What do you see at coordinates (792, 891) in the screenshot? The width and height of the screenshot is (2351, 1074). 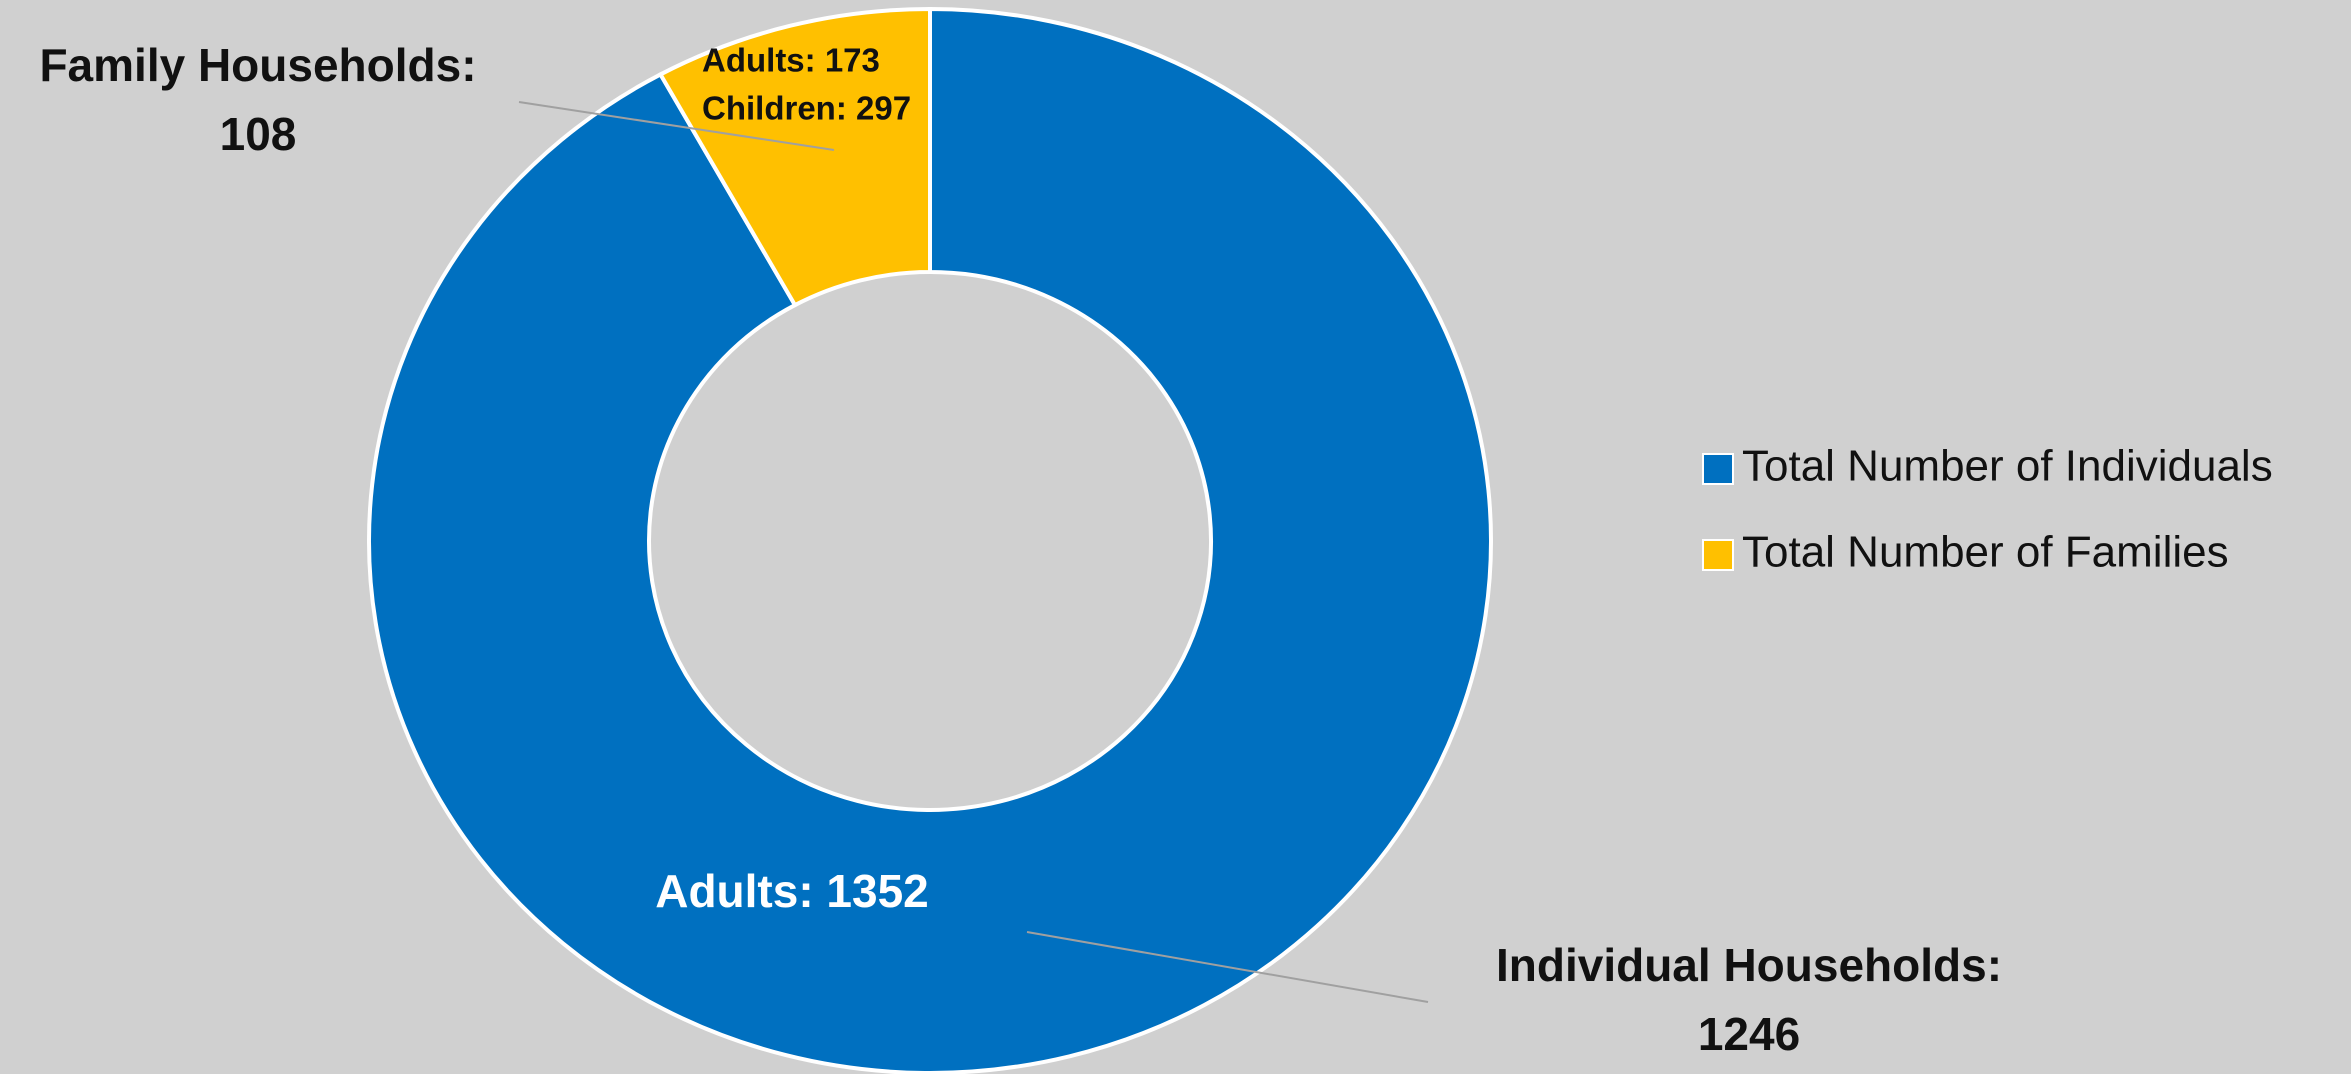 I see `annotation: Adults: 1352` at bounding box center [792, 891].